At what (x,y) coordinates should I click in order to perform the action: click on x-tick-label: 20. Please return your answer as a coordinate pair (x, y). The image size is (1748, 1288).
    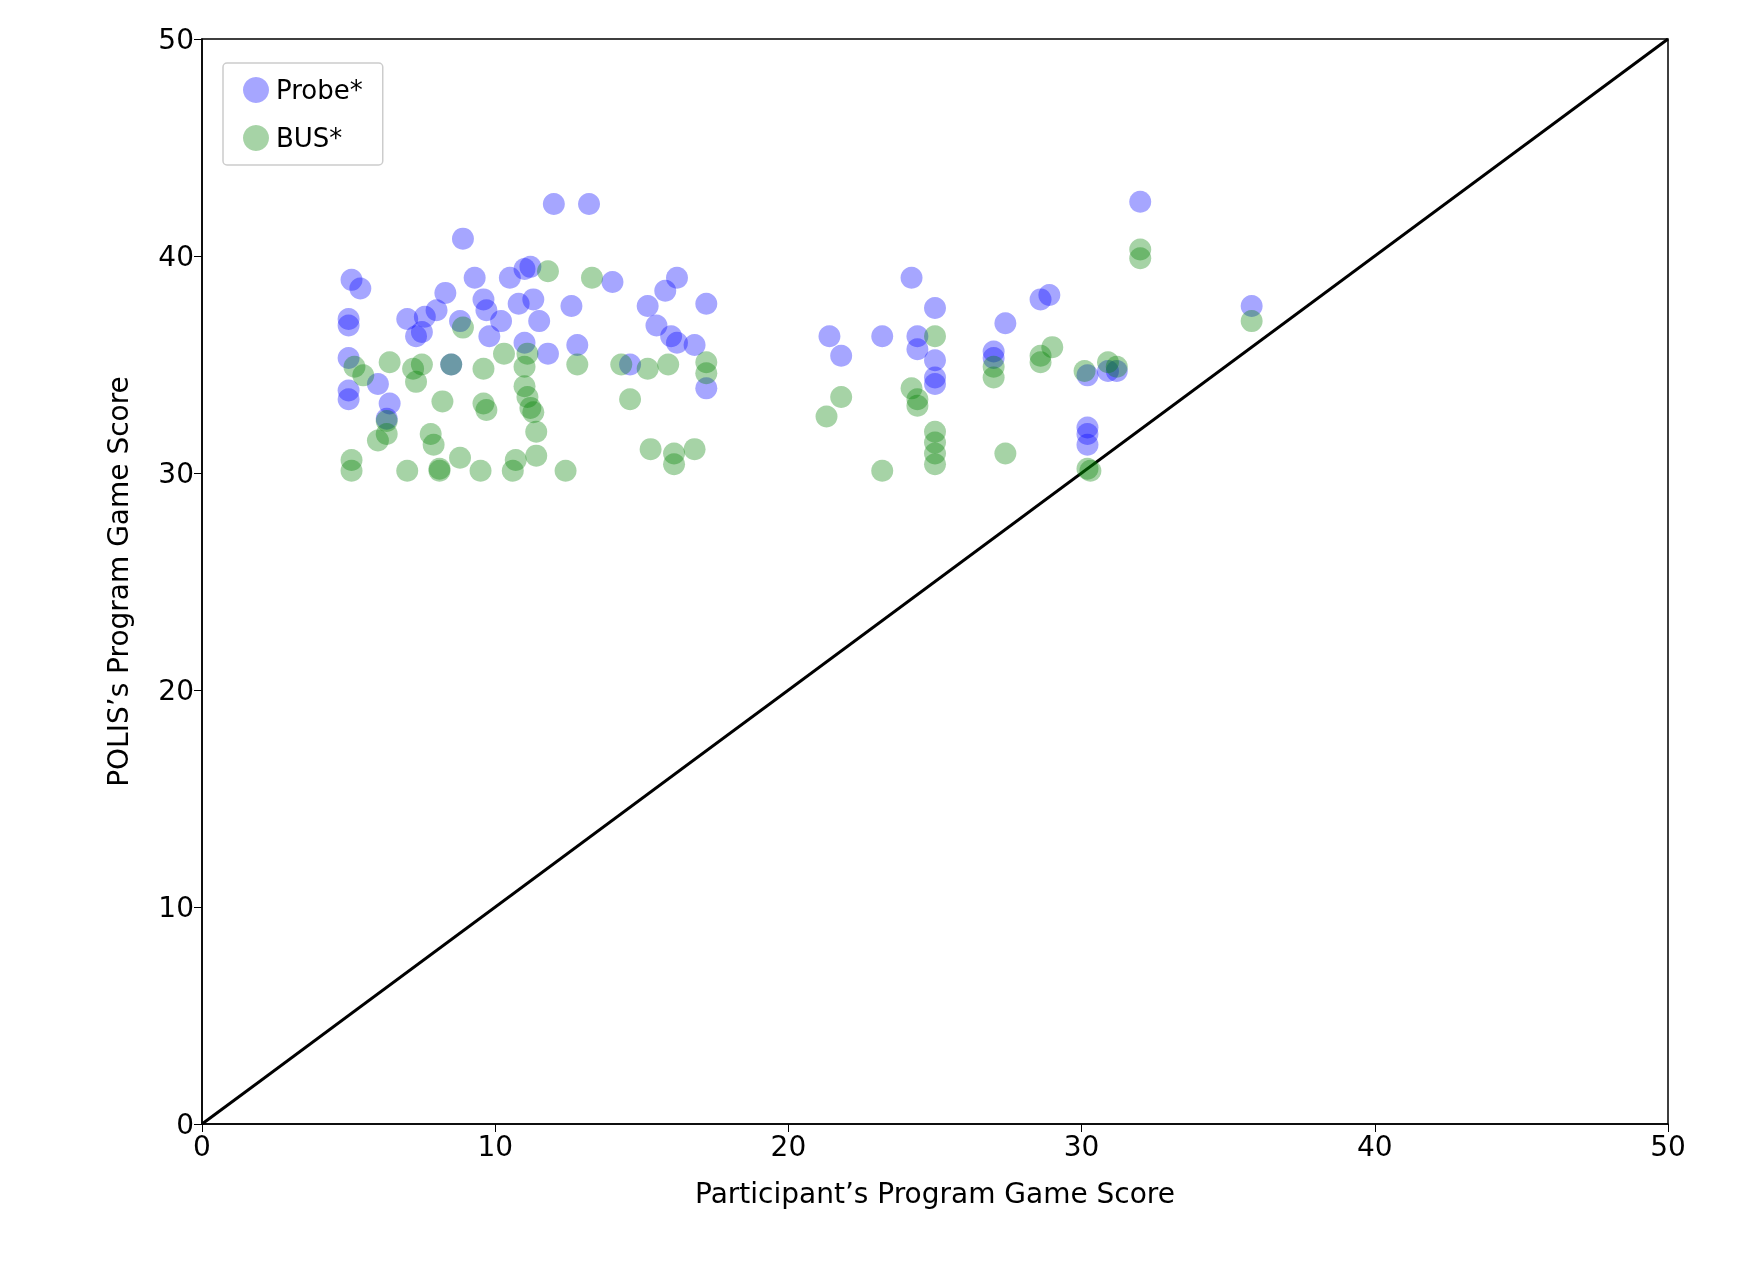
    Looking at the image, I should click on (788, 1146).